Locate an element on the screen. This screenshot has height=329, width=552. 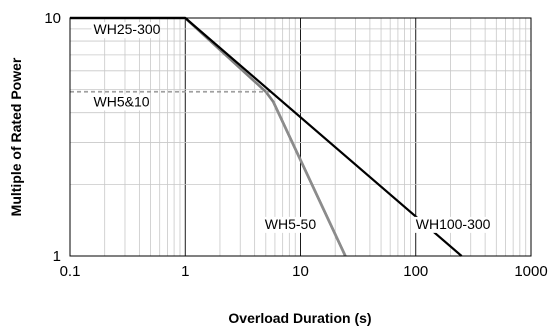
series-annotation: WH100-300 is located at coordinates (453, 224).